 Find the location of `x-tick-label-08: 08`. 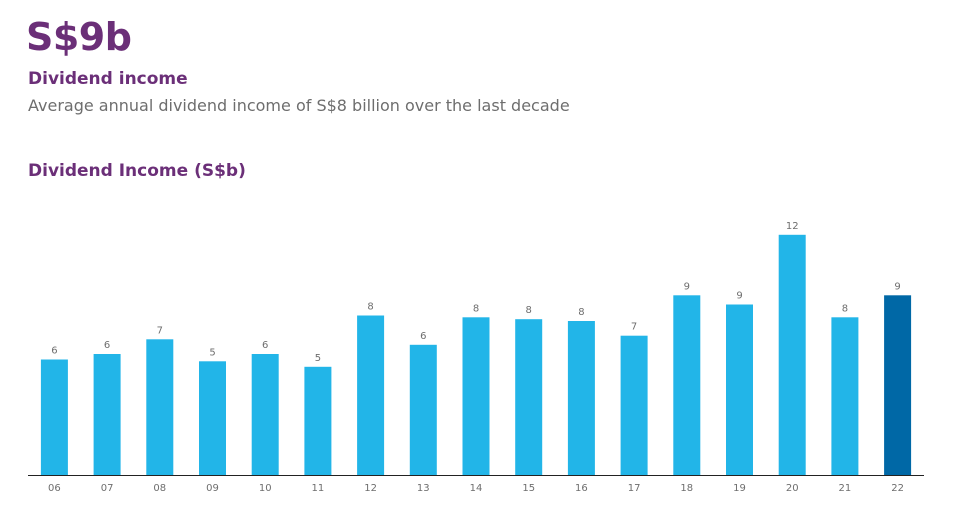

x-tick-label-08: 08 is located at coordinates (159, 488).